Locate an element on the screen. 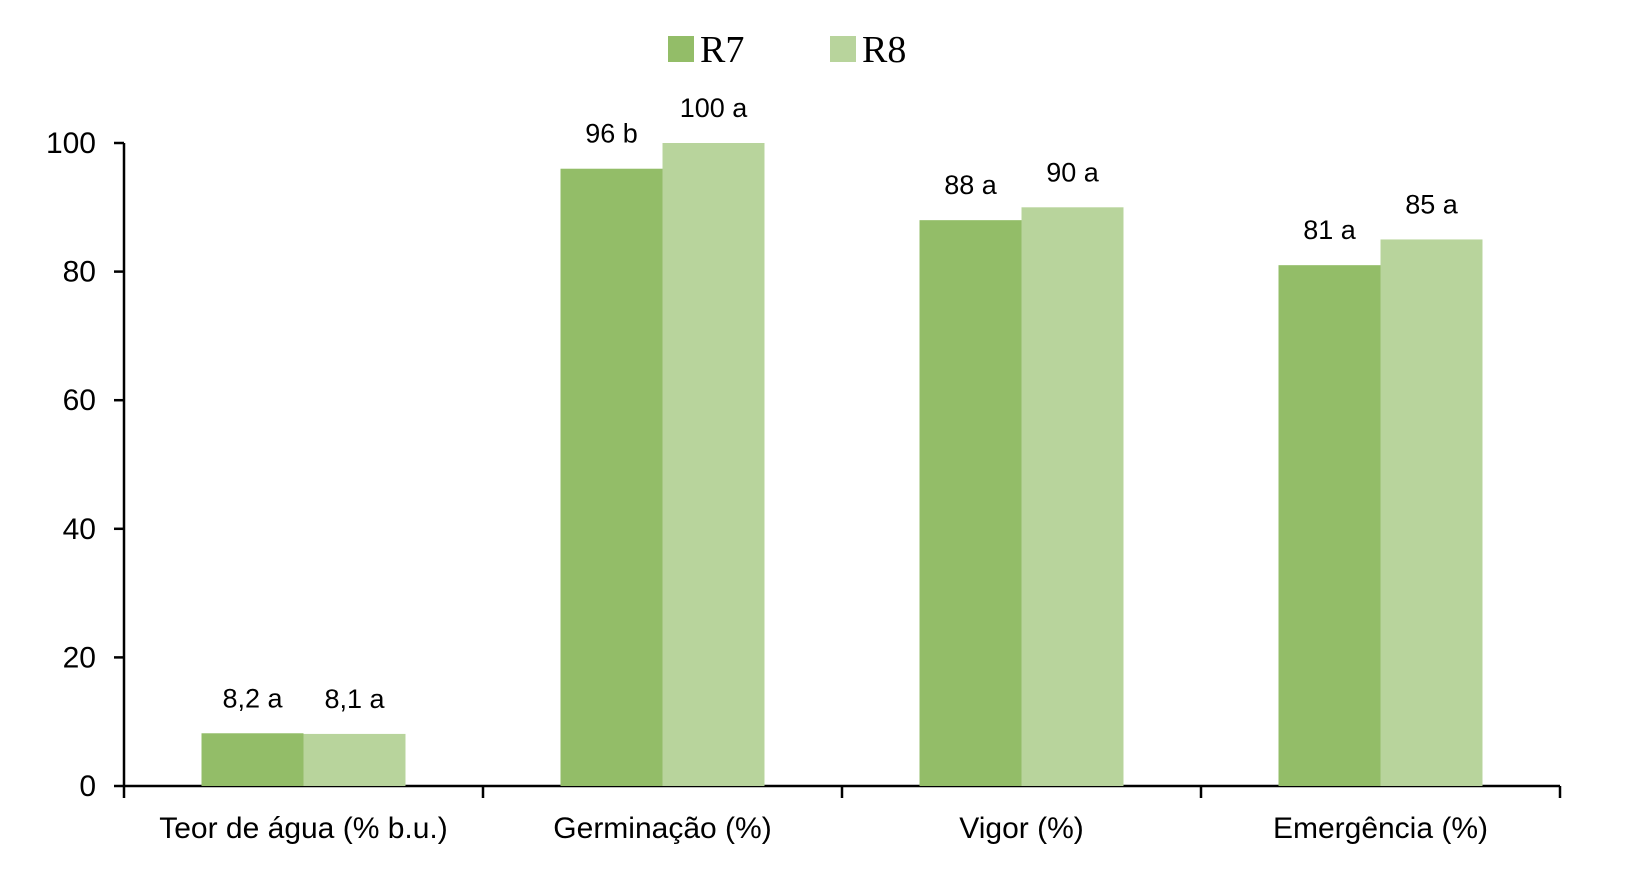 The height and width of the screenshot is (893, 1638). y-tick-label: 60 is located at coordinates (79, 400).